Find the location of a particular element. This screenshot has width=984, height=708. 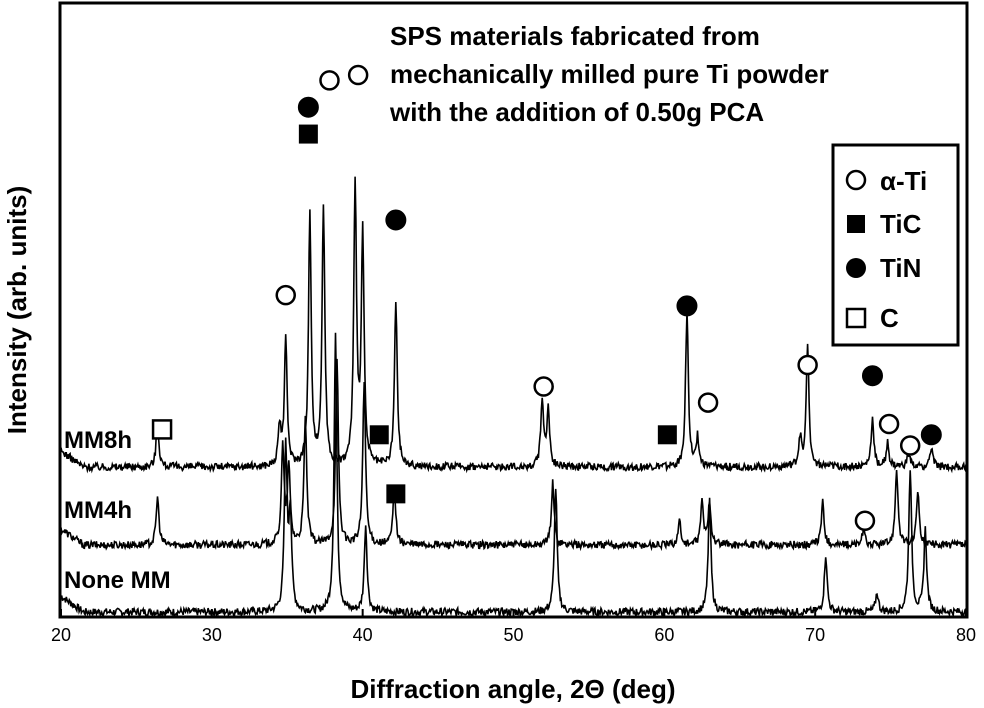

x-tick-label: 30 is located at coordinates (212, 635).